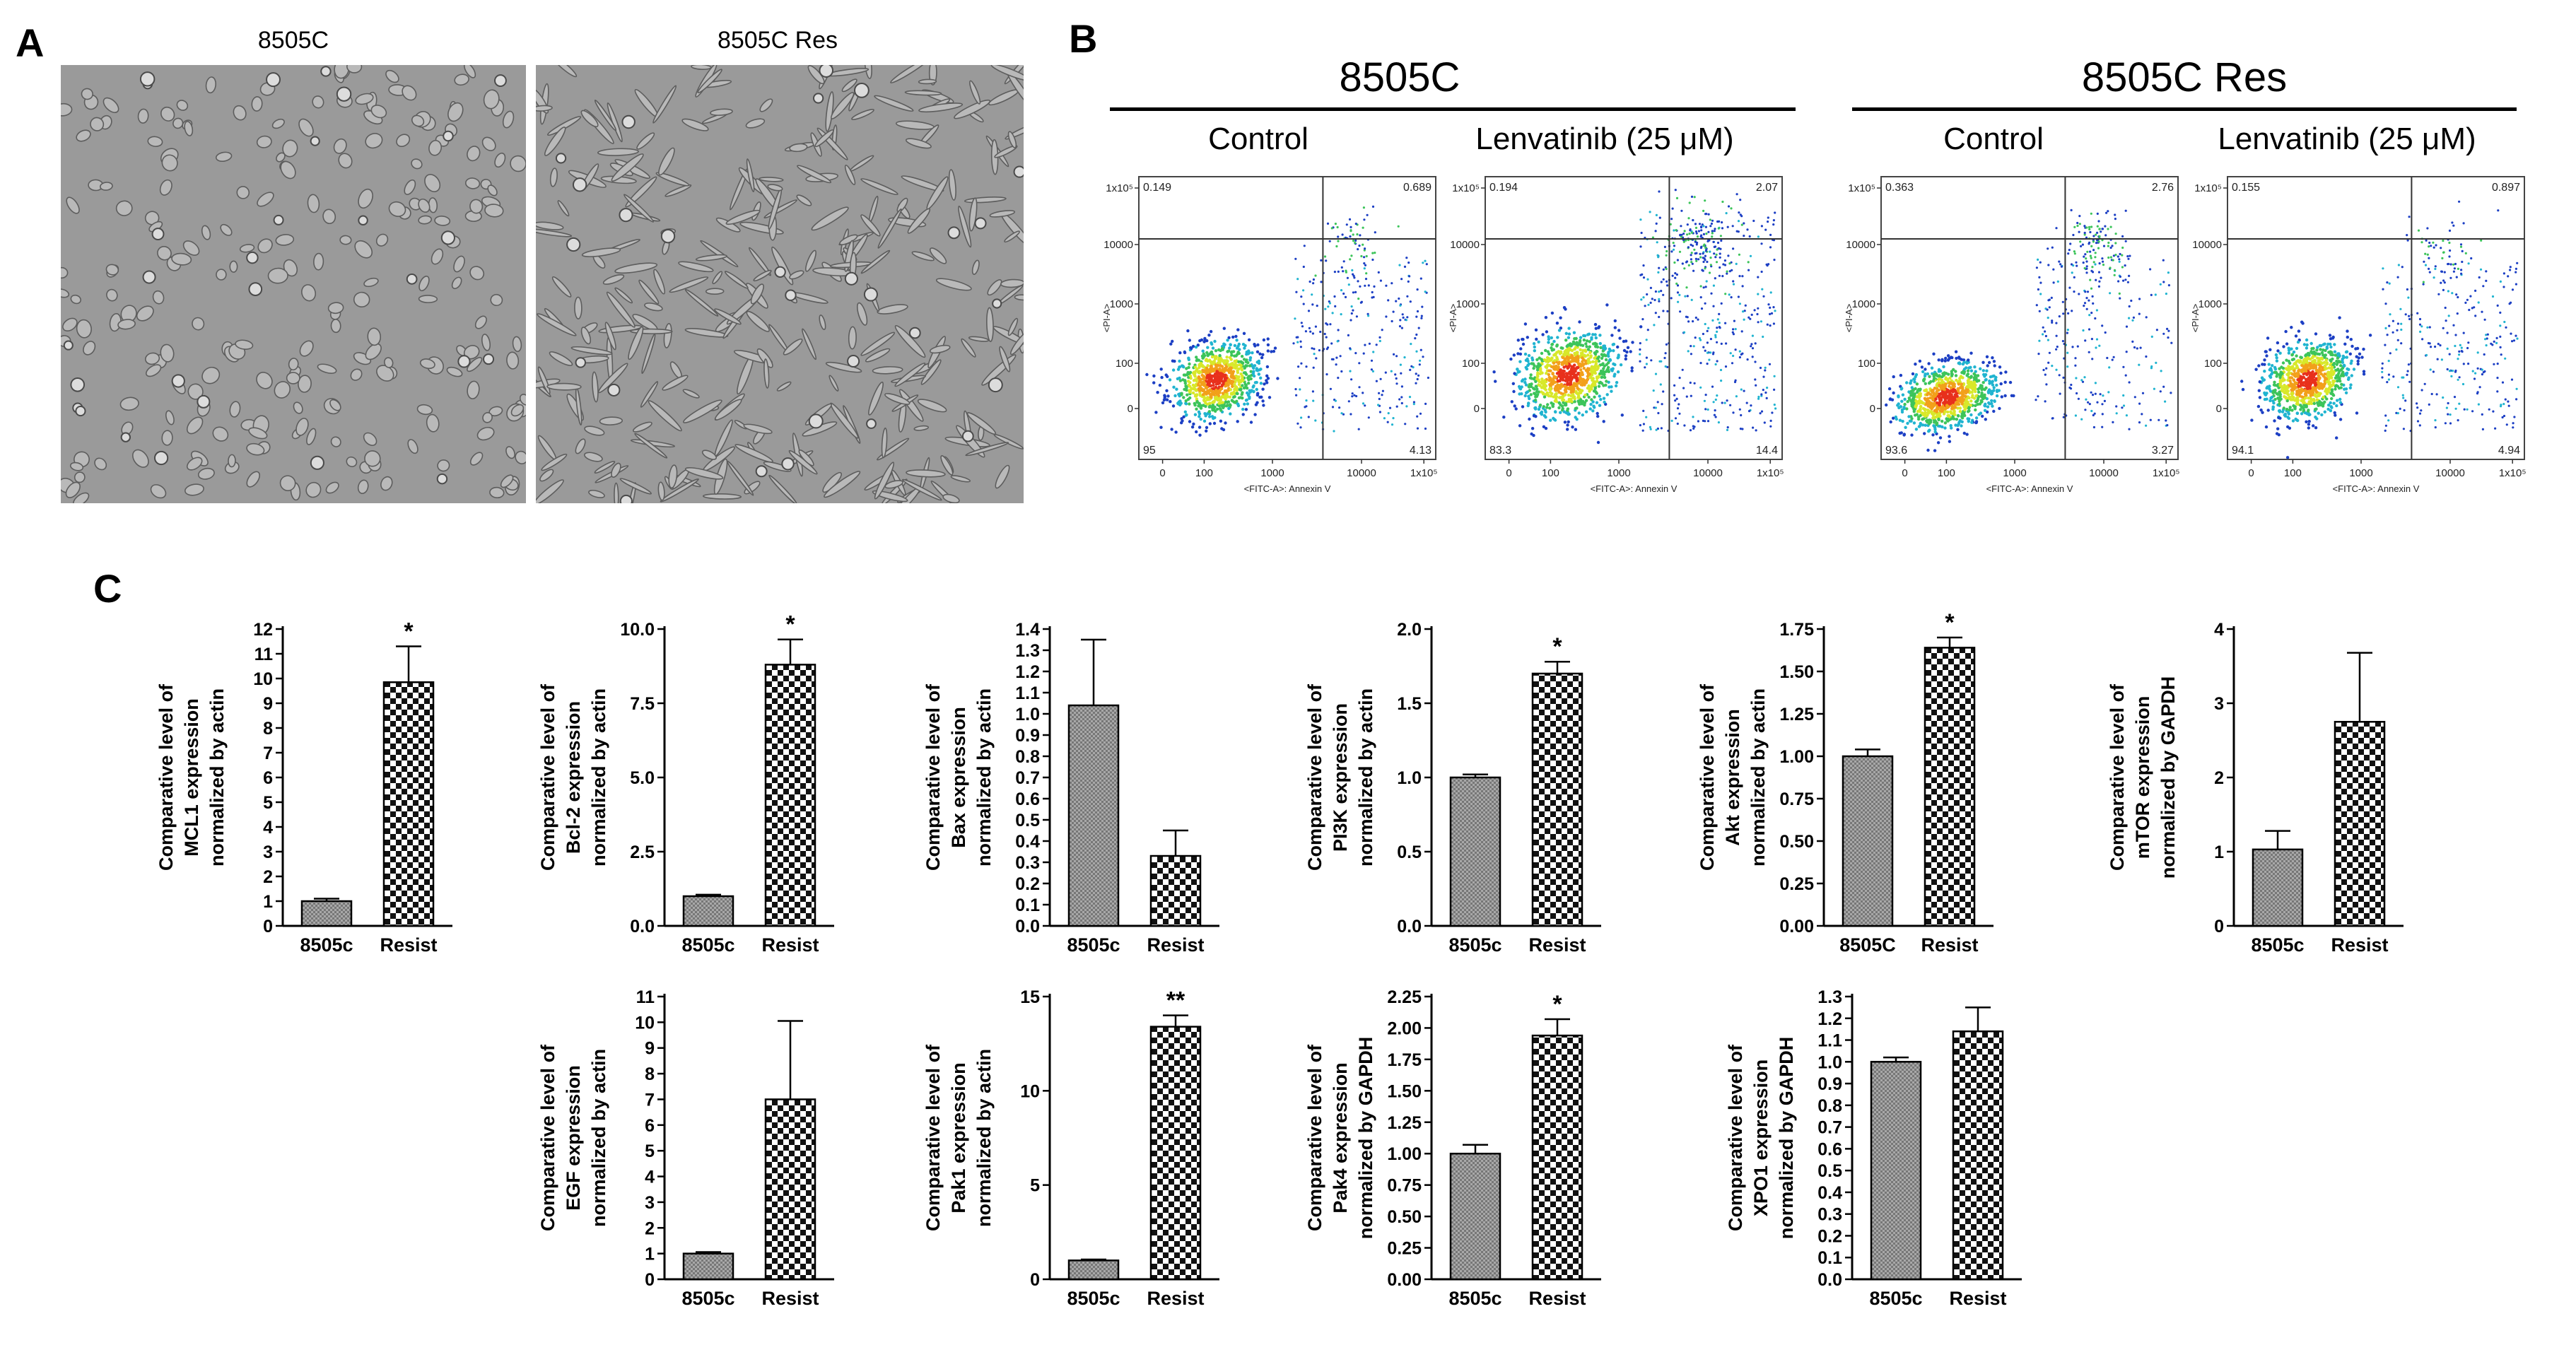 The image size is (2576, 1345). What do you see at coordinates (1272, 473) in the screenshot?
I see `x-tick-label: 1000` at bounding box center [1272, 473].